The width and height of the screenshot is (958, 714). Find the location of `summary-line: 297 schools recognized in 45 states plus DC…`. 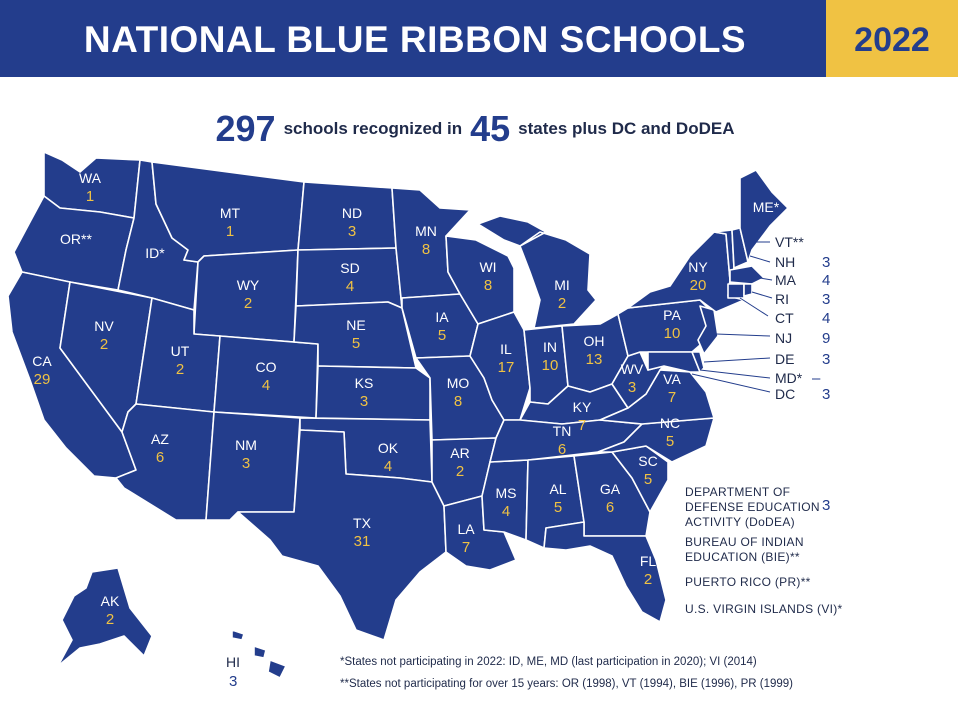

summary-line: 297 schools recognized in 45 states plus DC… is located at coordinates (479, 129).